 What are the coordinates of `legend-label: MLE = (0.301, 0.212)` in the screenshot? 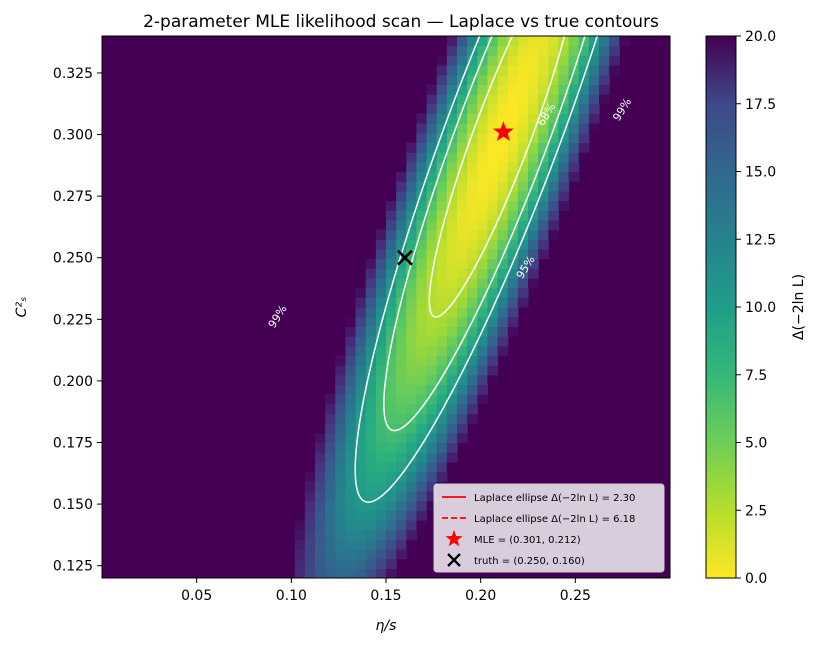 It's located at (527, 540).